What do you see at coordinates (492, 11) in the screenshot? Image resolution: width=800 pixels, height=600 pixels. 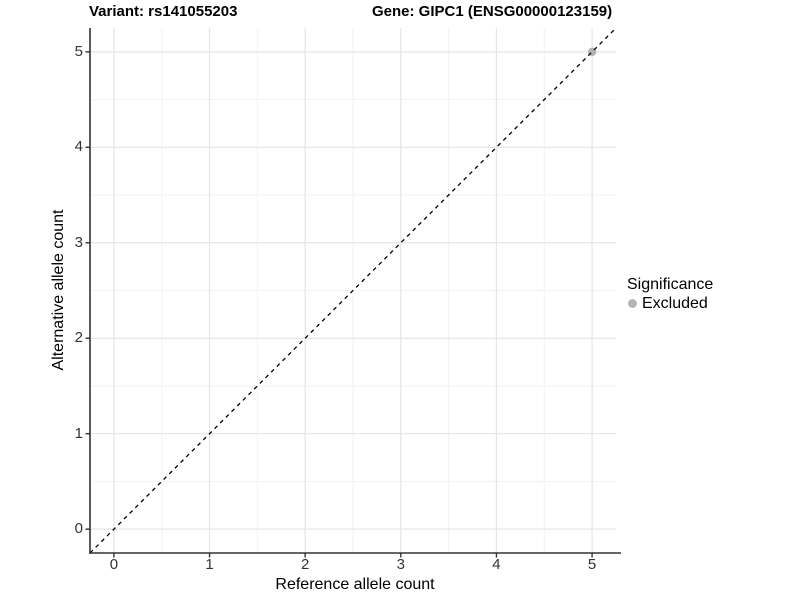 I see `gene-title: Gene: GIPC1 (ENSG00000123159)` at bounding box center [492, 11].